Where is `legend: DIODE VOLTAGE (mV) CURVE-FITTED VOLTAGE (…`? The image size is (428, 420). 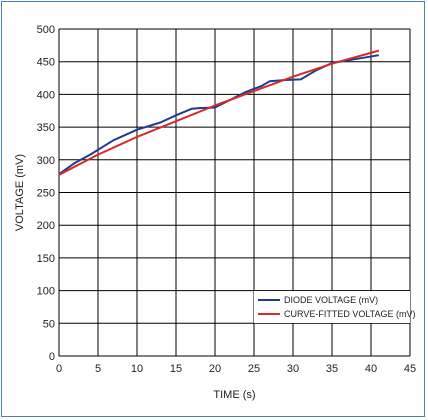
legend: DIODE VOLTAGE (mV) CURVE-FITTED VOLTAGE (… is located at coordinates (335, 307).